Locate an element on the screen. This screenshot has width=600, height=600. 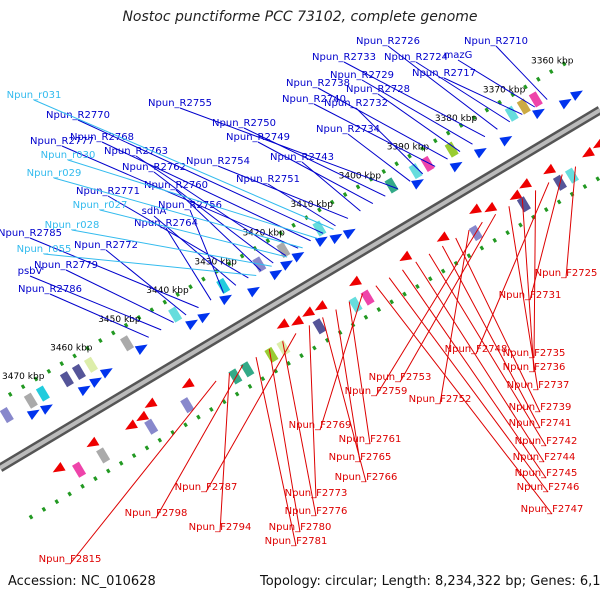
plus-gene-label: Npun_R2756 is located at coordinates (190, 205).